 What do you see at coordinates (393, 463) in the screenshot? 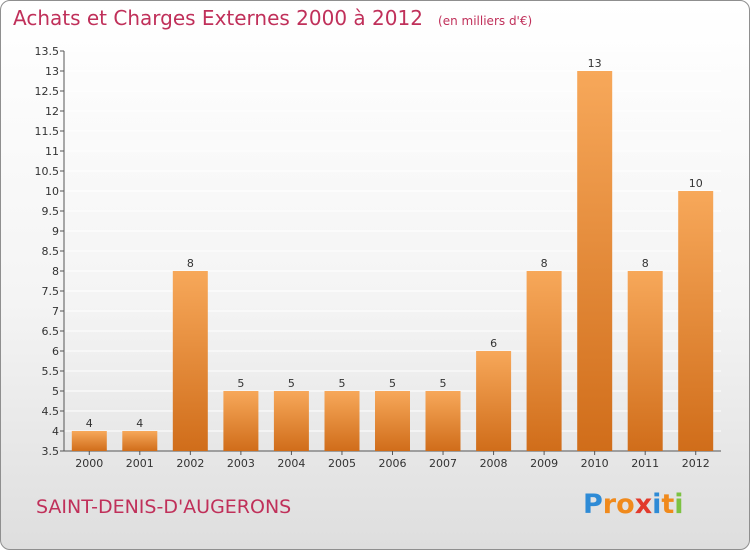
I see `x-tick-label: 2006` at bounding box center [393, 463].